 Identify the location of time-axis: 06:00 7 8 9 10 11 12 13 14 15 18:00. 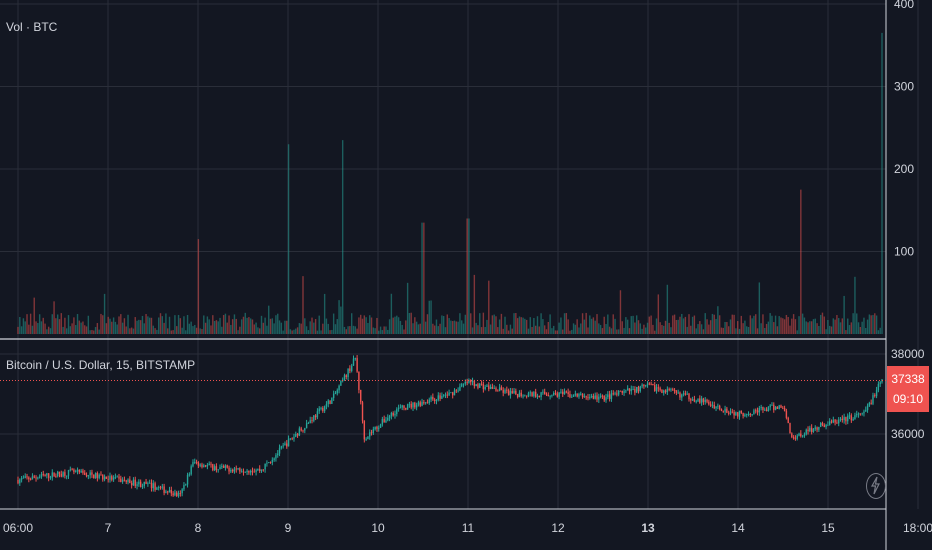
(467, 528).